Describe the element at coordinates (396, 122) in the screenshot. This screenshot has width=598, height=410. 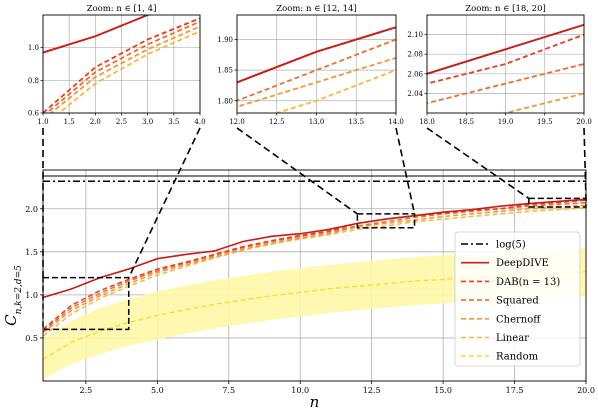
I see `inset-x-tick-label: 14.0` at that location.